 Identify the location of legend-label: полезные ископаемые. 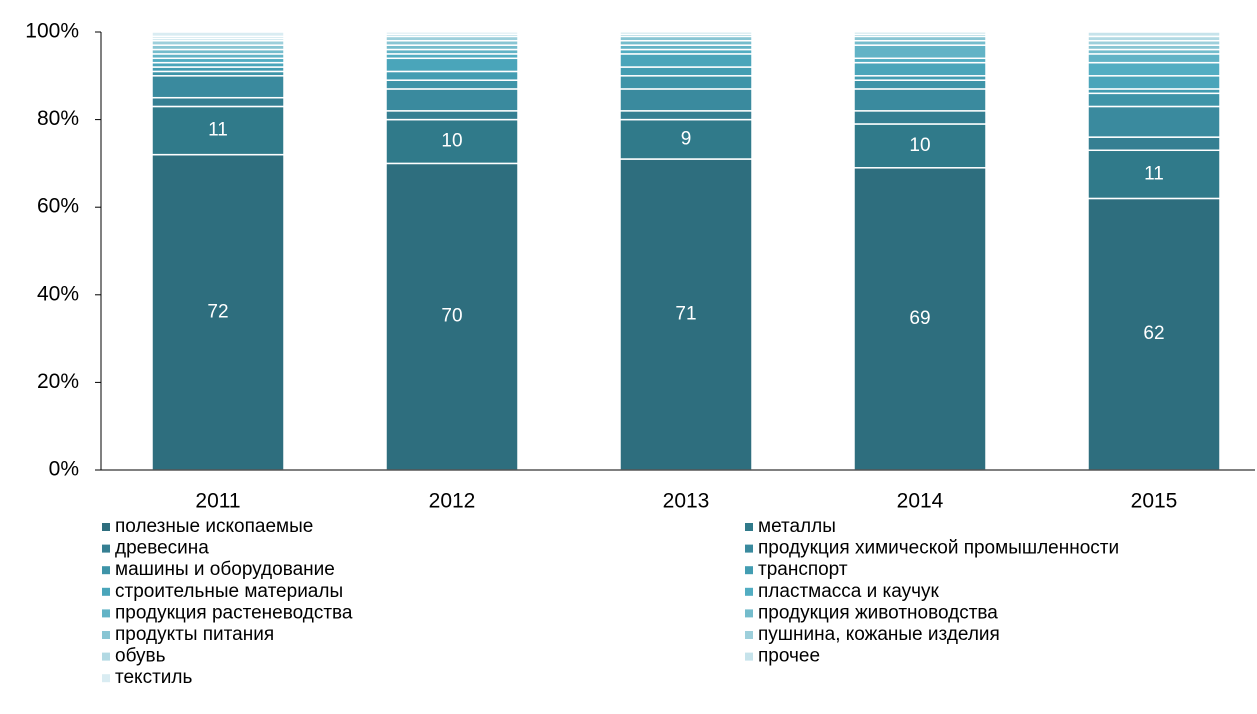
(214, 526).